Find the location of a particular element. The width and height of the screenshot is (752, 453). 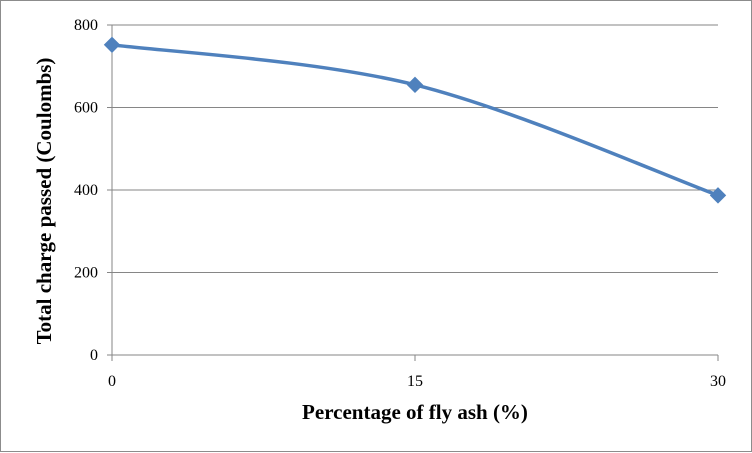

x-axis-title: Percentage of fly ash (%) is located at coordinates (415, 412).